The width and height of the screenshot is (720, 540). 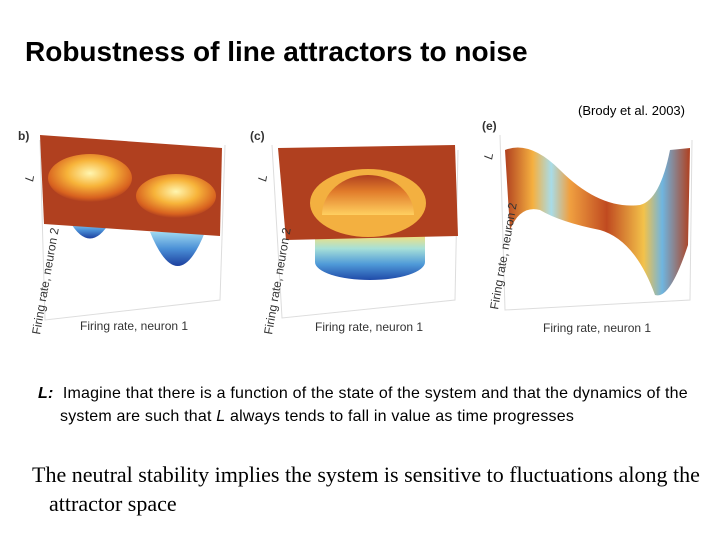 I want to click on panel-label: (e), so click(x=489, y=126).